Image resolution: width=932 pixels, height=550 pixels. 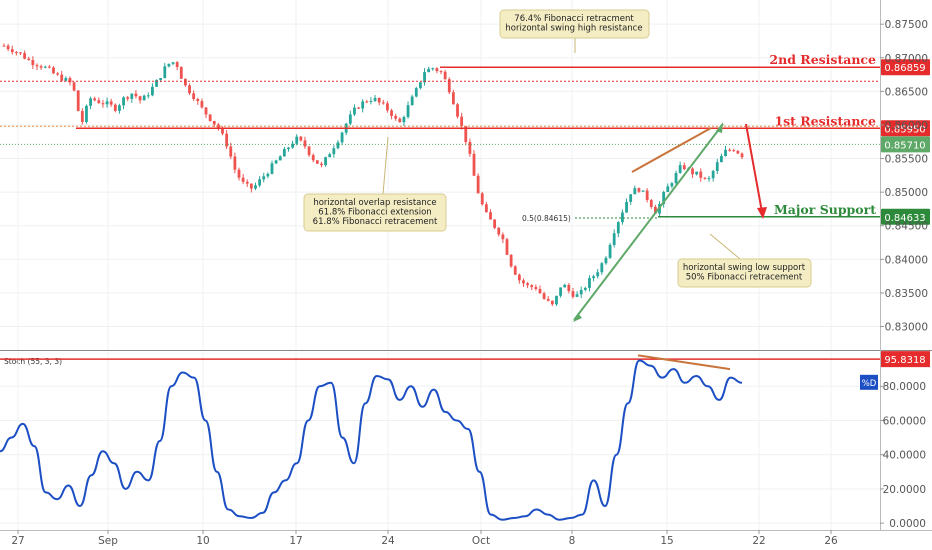 I want to click on first-resistance-badge-bg, so click(x=905, y=128).